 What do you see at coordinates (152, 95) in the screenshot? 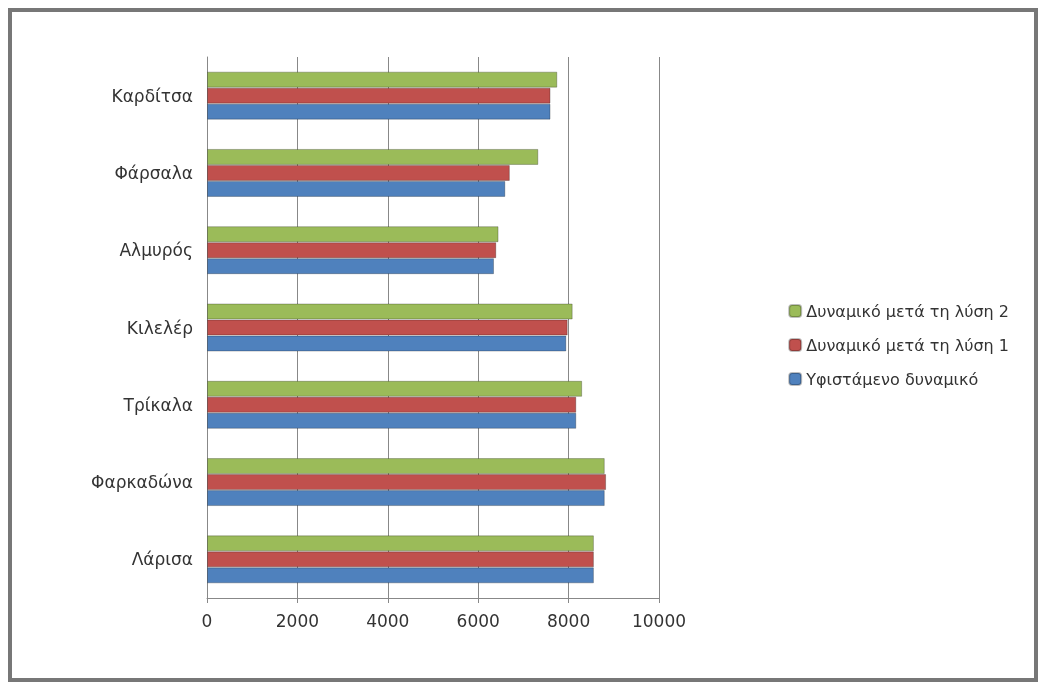
I see `y-tick-label: Καρδίτσα` at bounding box center [152, 95].